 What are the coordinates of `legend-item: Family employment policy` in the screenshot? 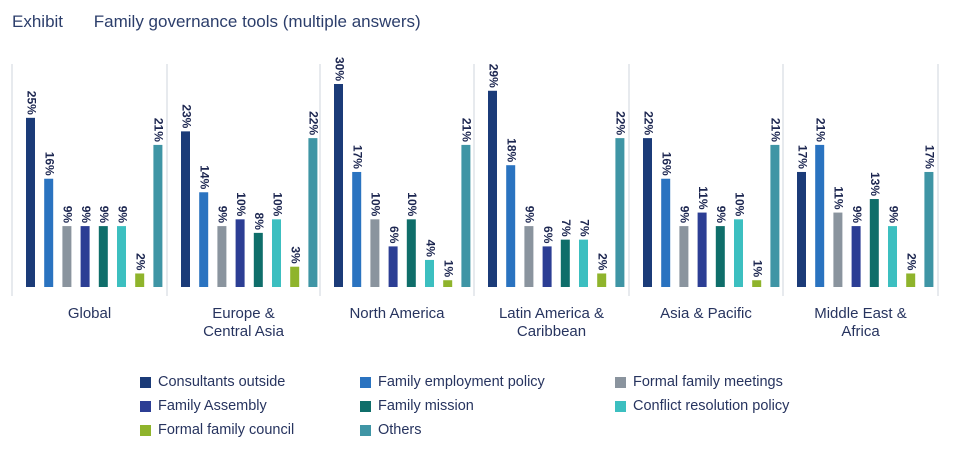 It's located at (452, 382).